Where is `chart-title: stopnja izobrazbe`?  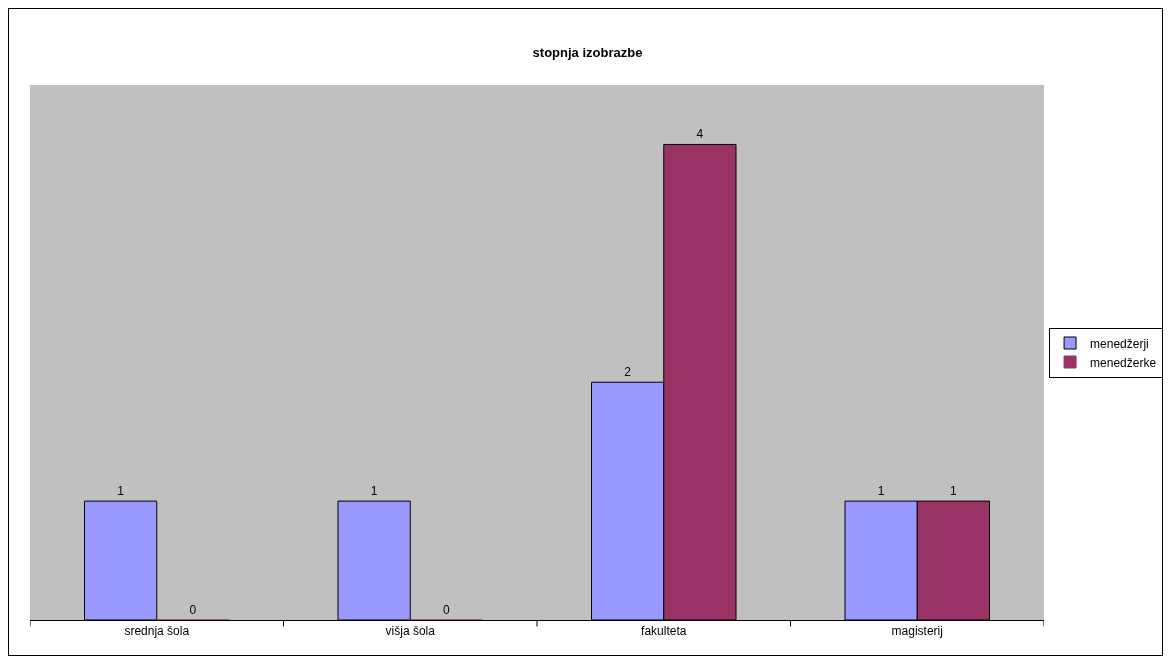 chart-title: stopnja izobrazbe is located at coordinates (587, 52).